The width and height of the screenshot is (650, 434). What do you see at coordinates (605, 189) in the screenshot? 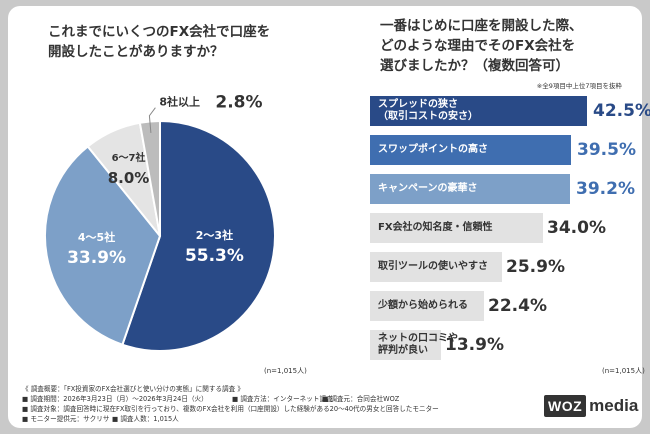
I see `bar-value-label: 39.2%` at bounding box center [605, 189].